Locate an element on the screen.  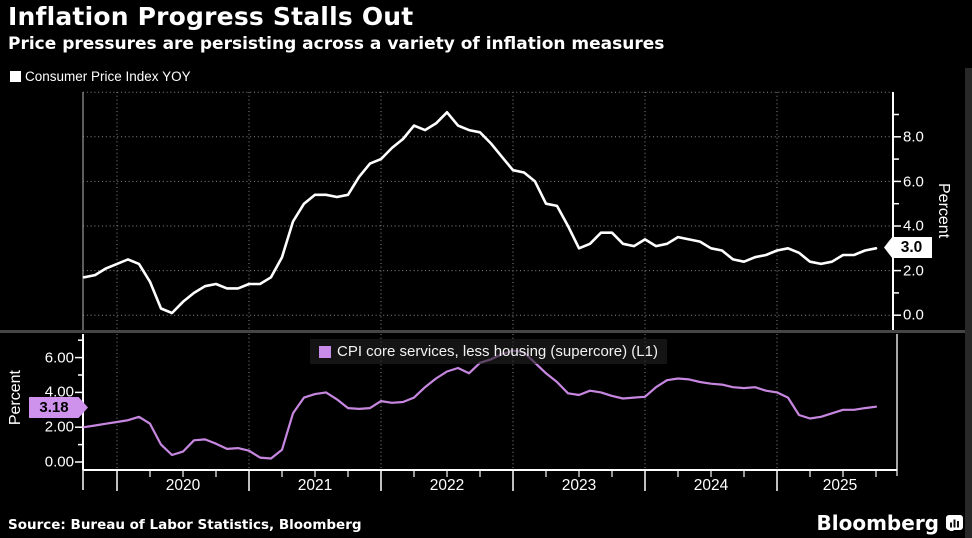
y-tick-label: 0.00 is located at coordinates (59, 462).